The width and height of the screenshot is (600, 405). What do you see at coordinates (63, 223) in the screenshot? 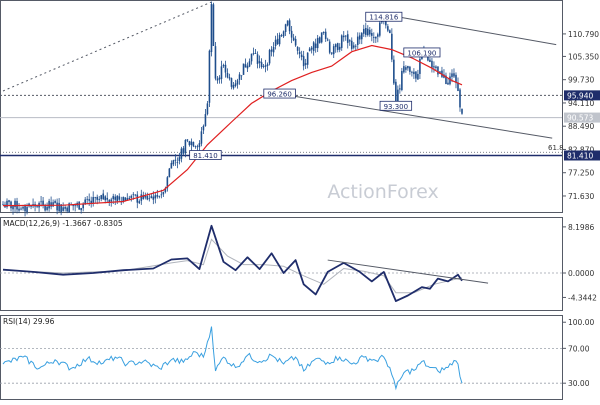
I see `macd-title: MACD(12,26,9) -1.3667 -0.8305` at bounding box center [63, 223].